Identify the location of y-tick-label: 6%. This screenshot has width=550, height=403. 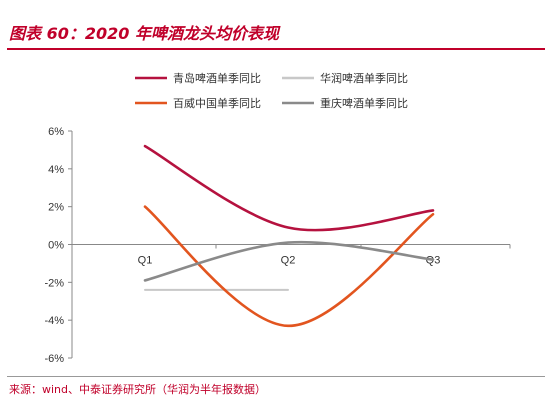
(56, 132).